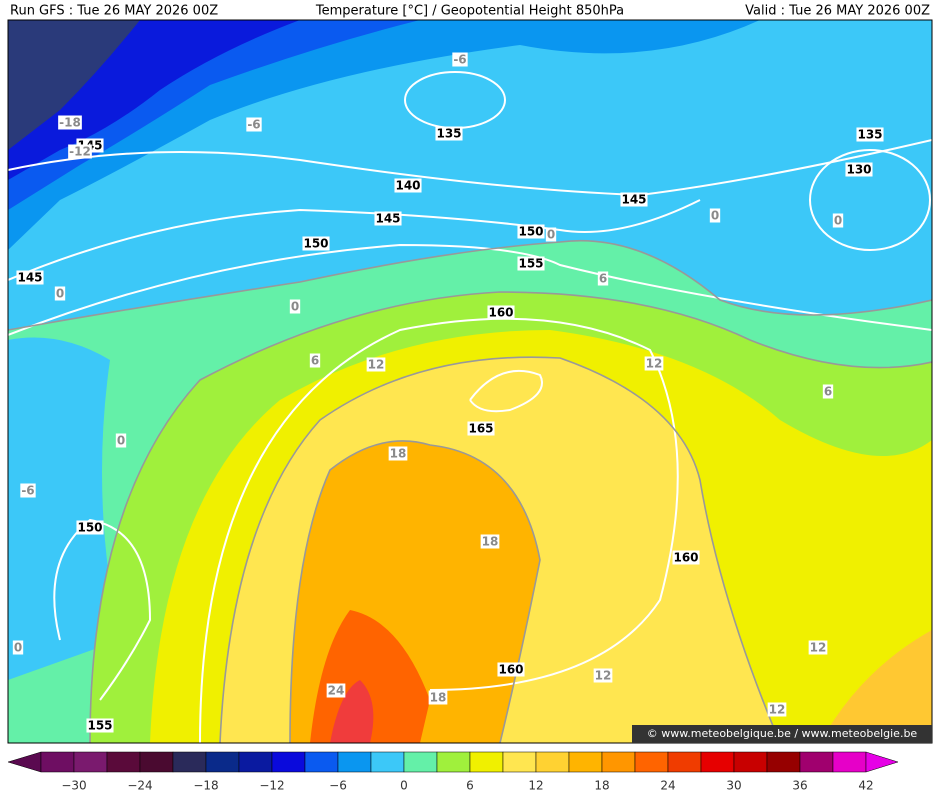 This screenshot has height=804, width=940. What do you see at coordinates (865, 786) in the screenshot?
I see `colorbar-tick-label: 42` at bounding box center [865, 786].